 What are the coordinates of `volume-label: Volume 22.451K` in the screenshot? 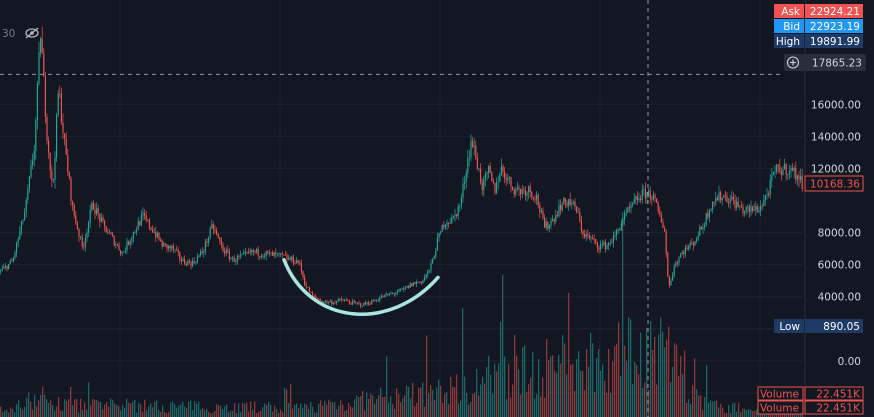 It's located at (810, 407).